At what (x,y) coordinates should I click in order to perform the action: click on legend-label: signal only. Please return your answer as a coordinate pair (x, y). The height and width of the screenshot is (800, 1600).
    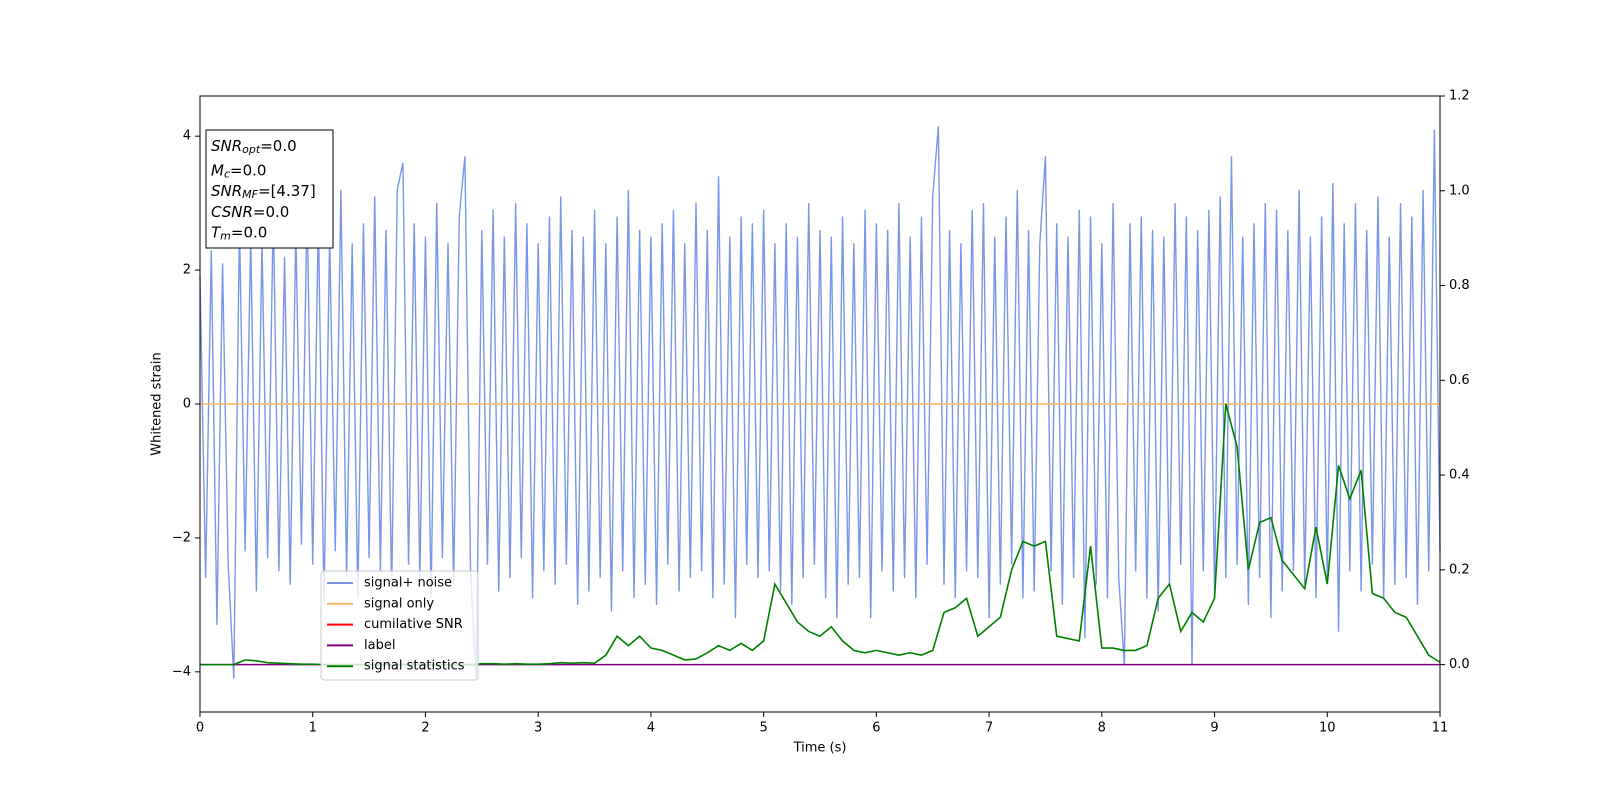
    Looking at the image, I should click on (399, 603).